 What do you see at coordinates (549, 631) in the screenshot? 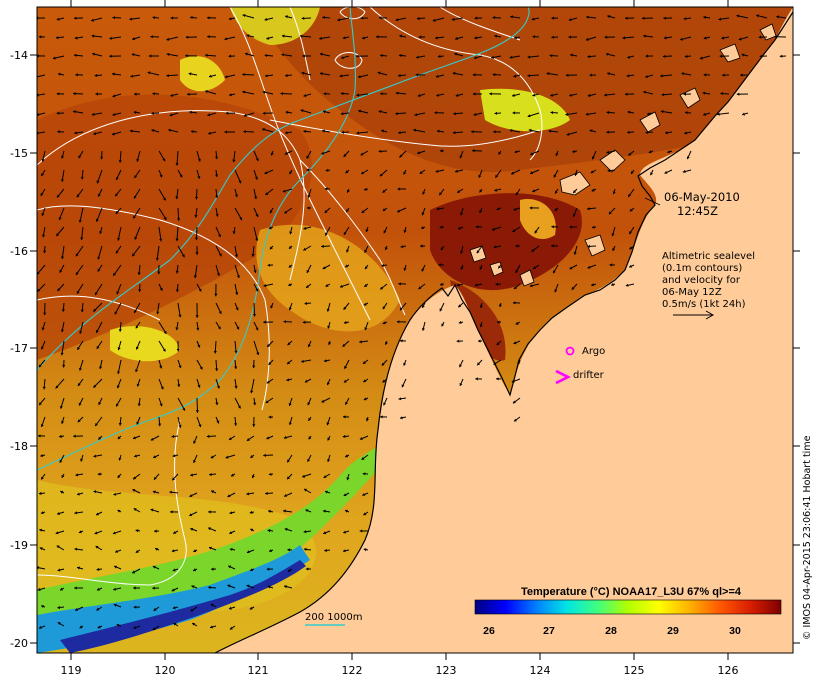
I see `colorbar-tick-label: 27` at bounding box center [549, 631].